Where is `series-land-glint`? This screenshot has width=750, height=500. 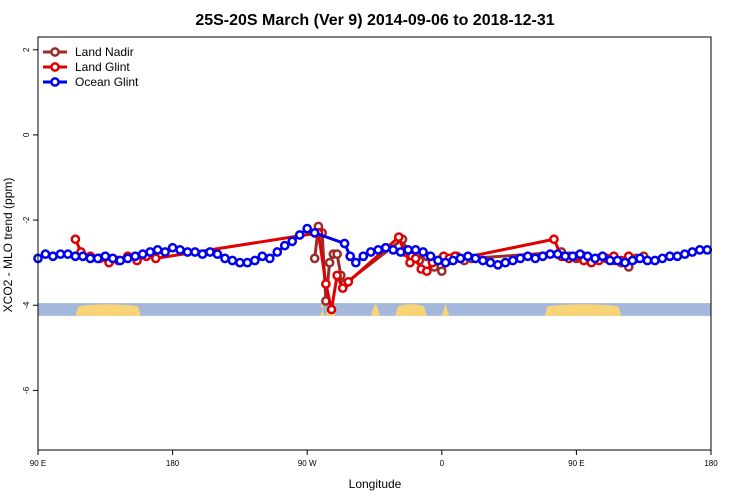
series-land-glint is located at coordinates (352, 271).